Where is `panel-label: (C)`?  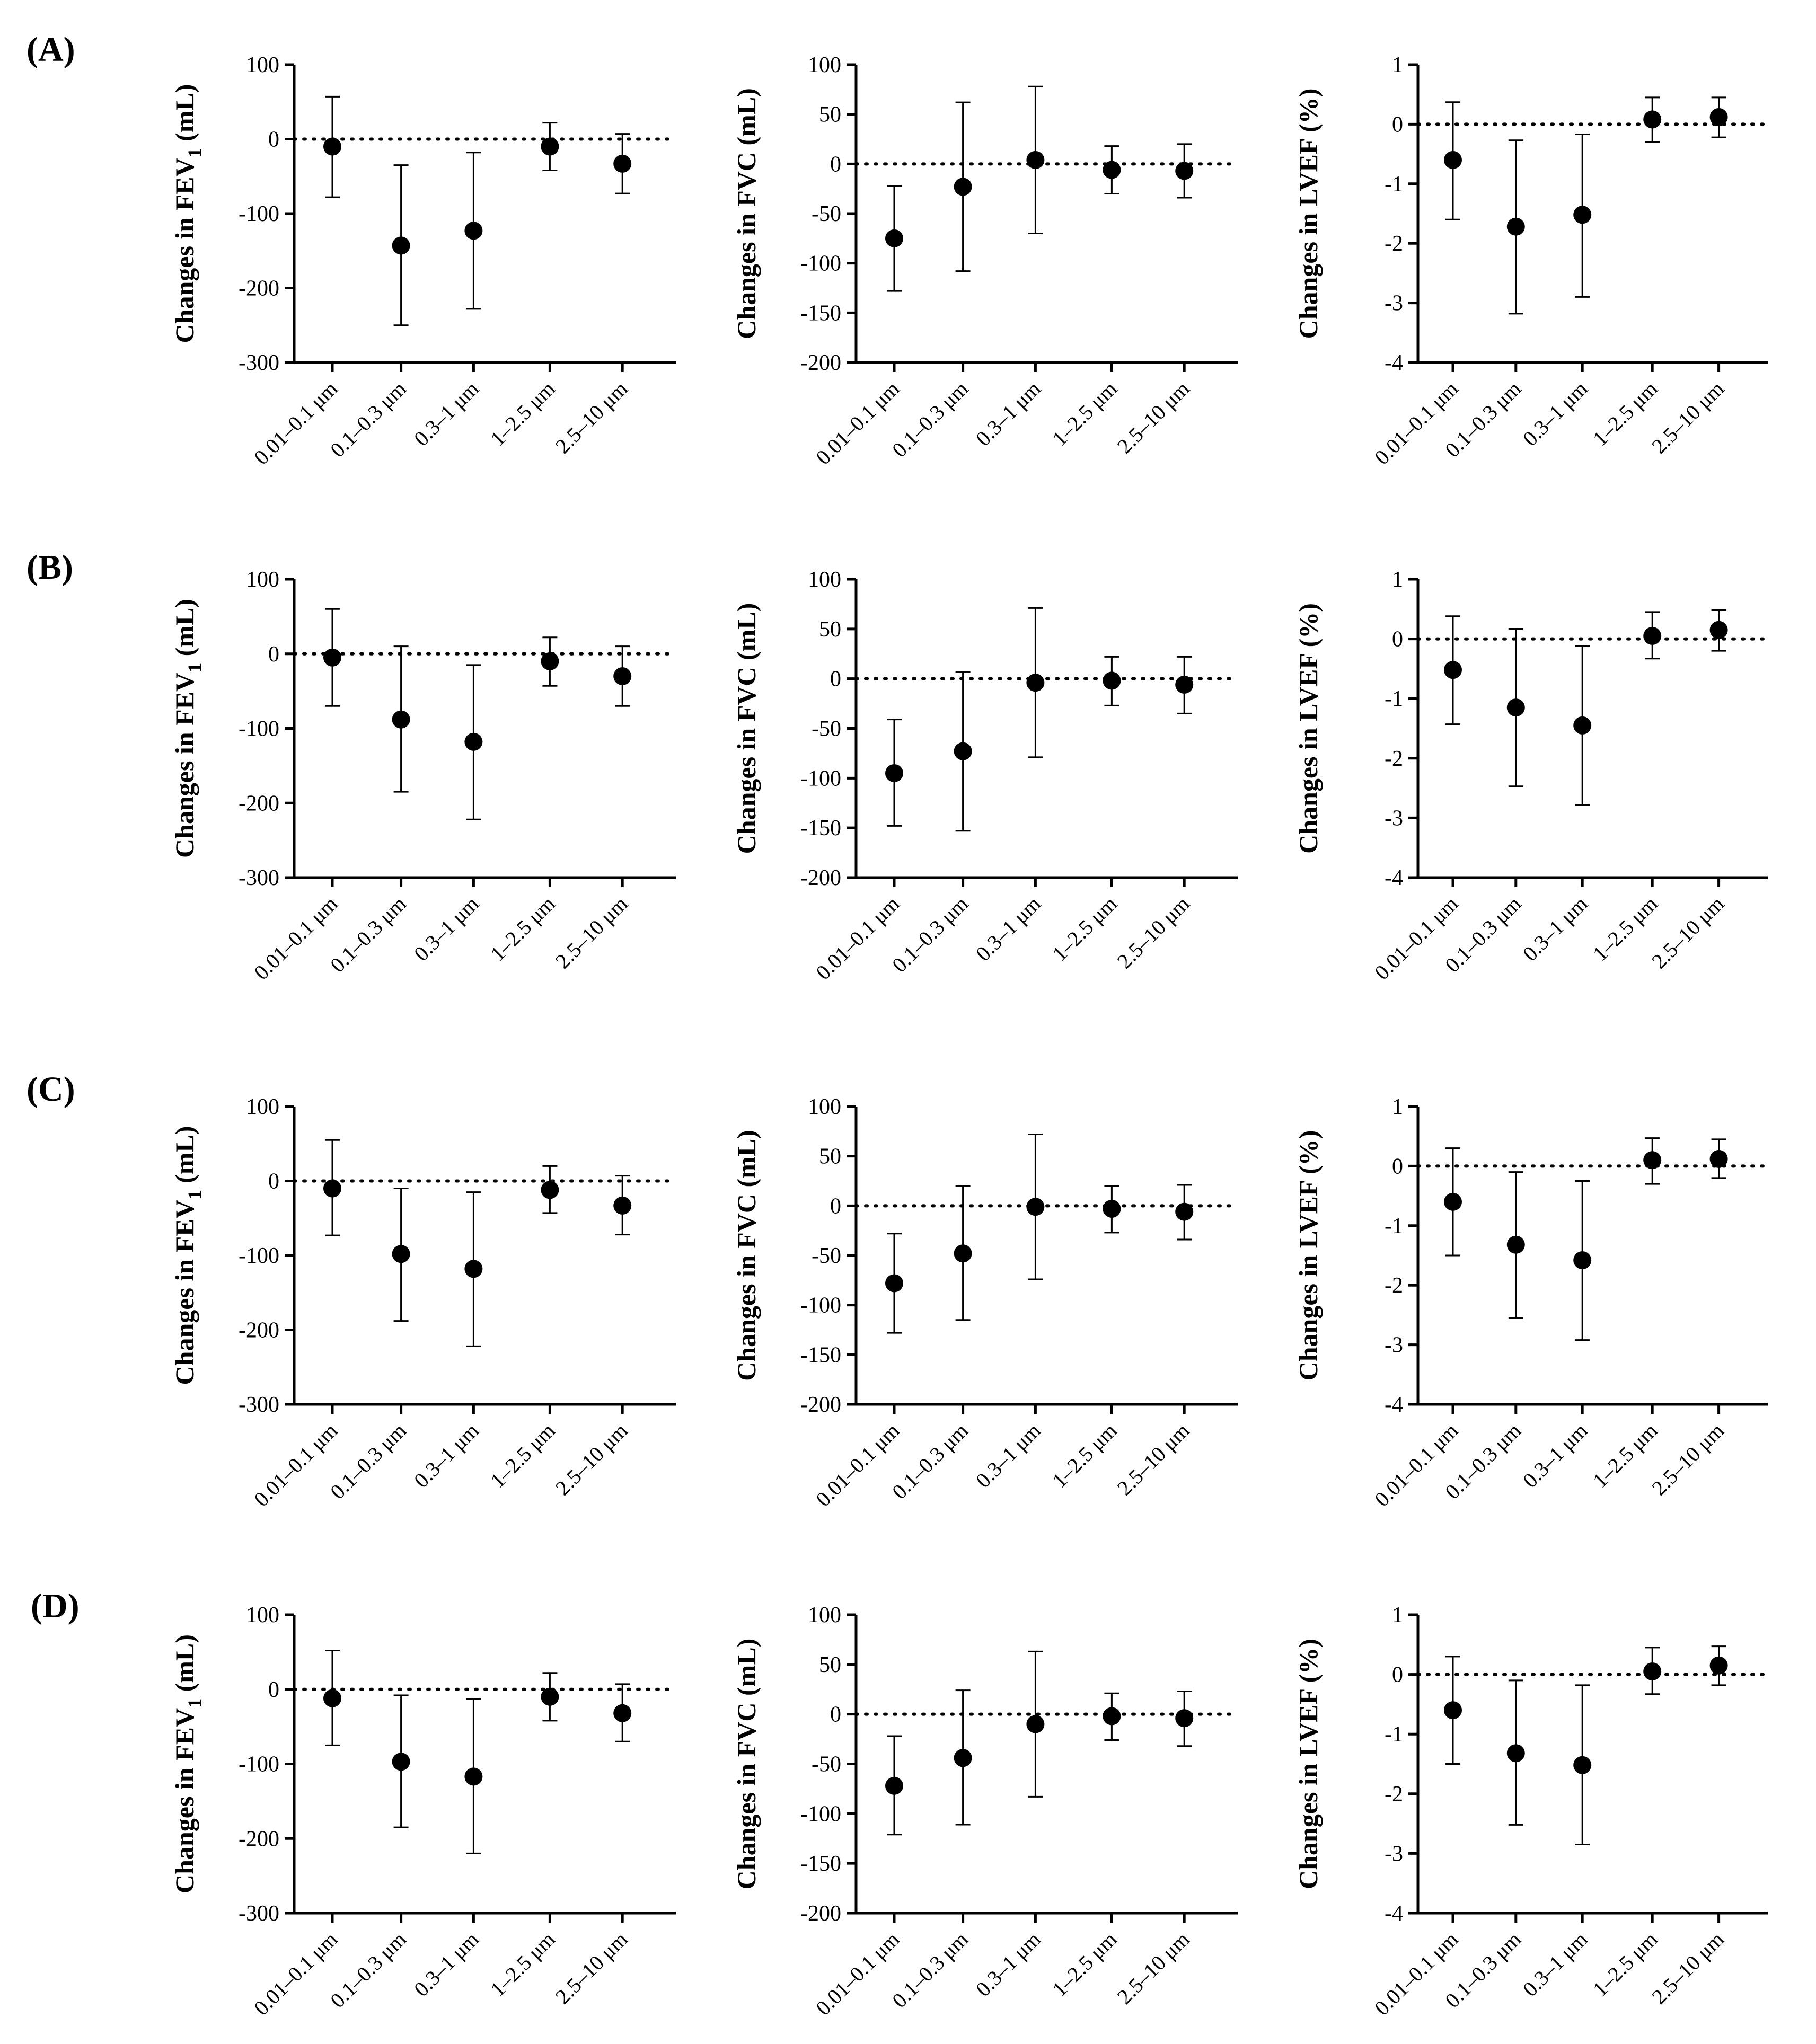 panel-label: (C) is located at coordinates (51, 1089).